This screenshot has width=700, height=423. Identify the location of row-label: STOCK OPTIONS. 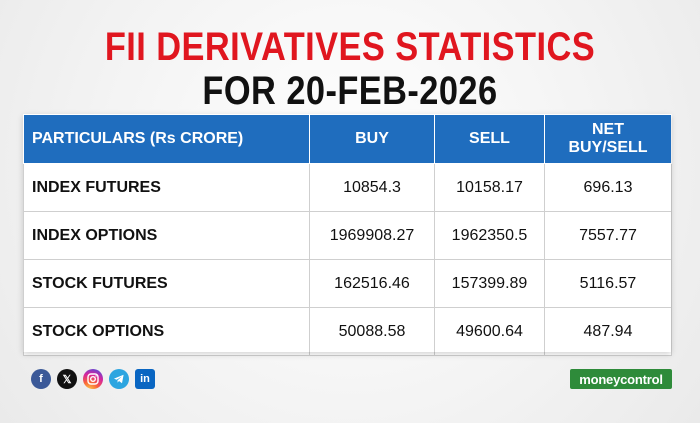
(166, 331).